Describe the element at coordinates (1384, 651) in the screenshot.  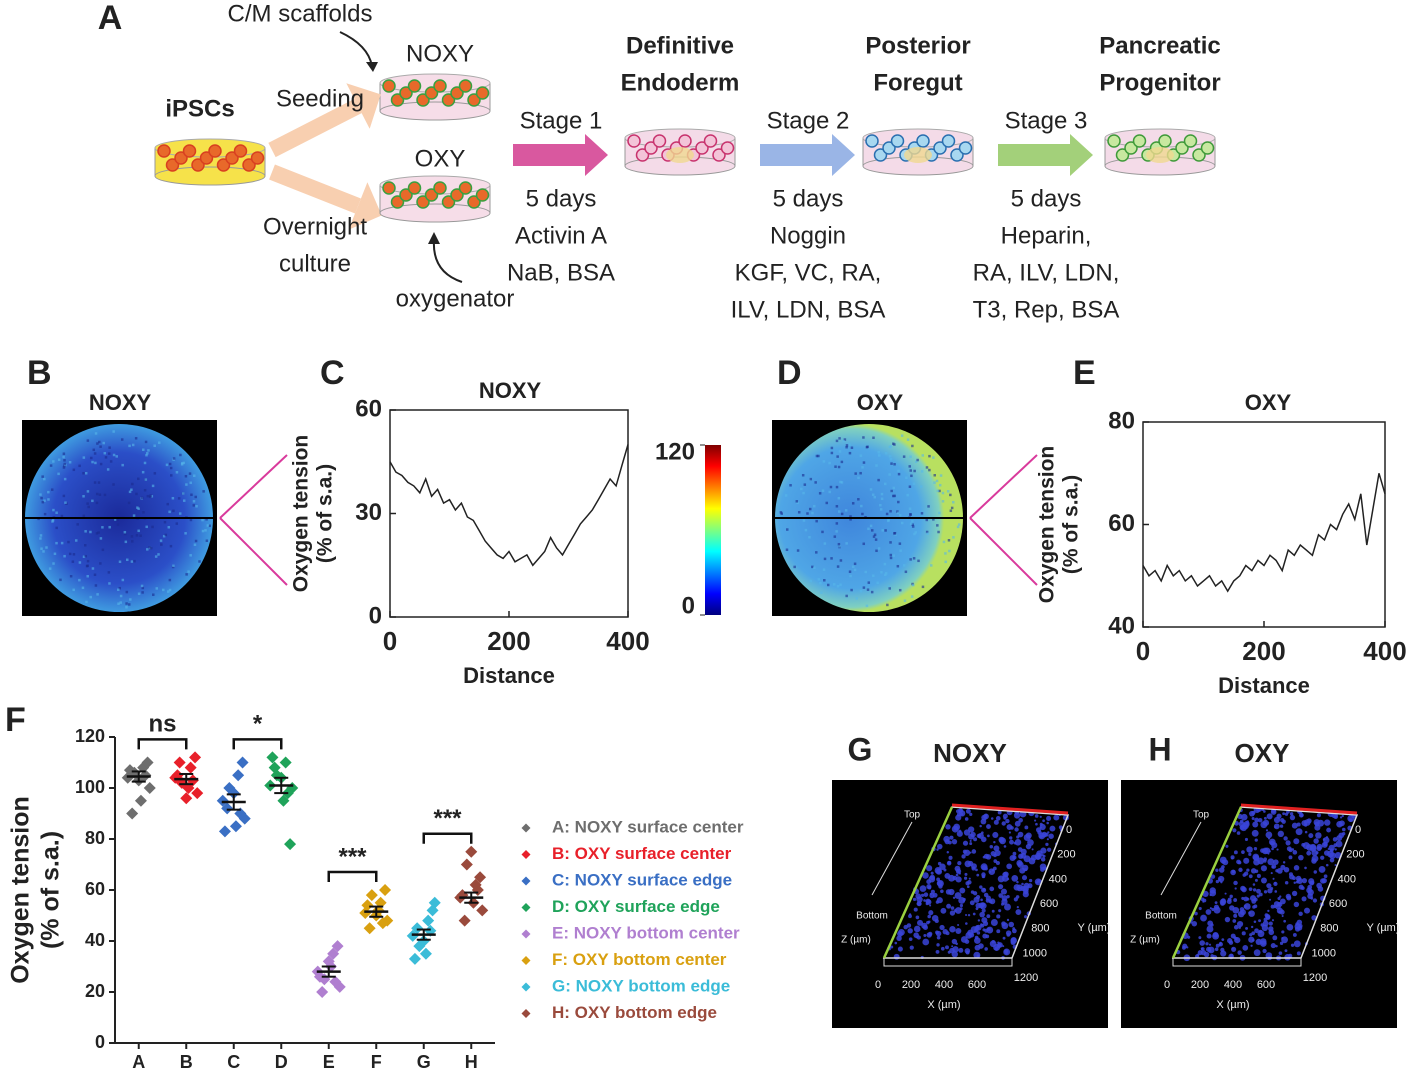
I see `x-tick-label: 400` at that location.